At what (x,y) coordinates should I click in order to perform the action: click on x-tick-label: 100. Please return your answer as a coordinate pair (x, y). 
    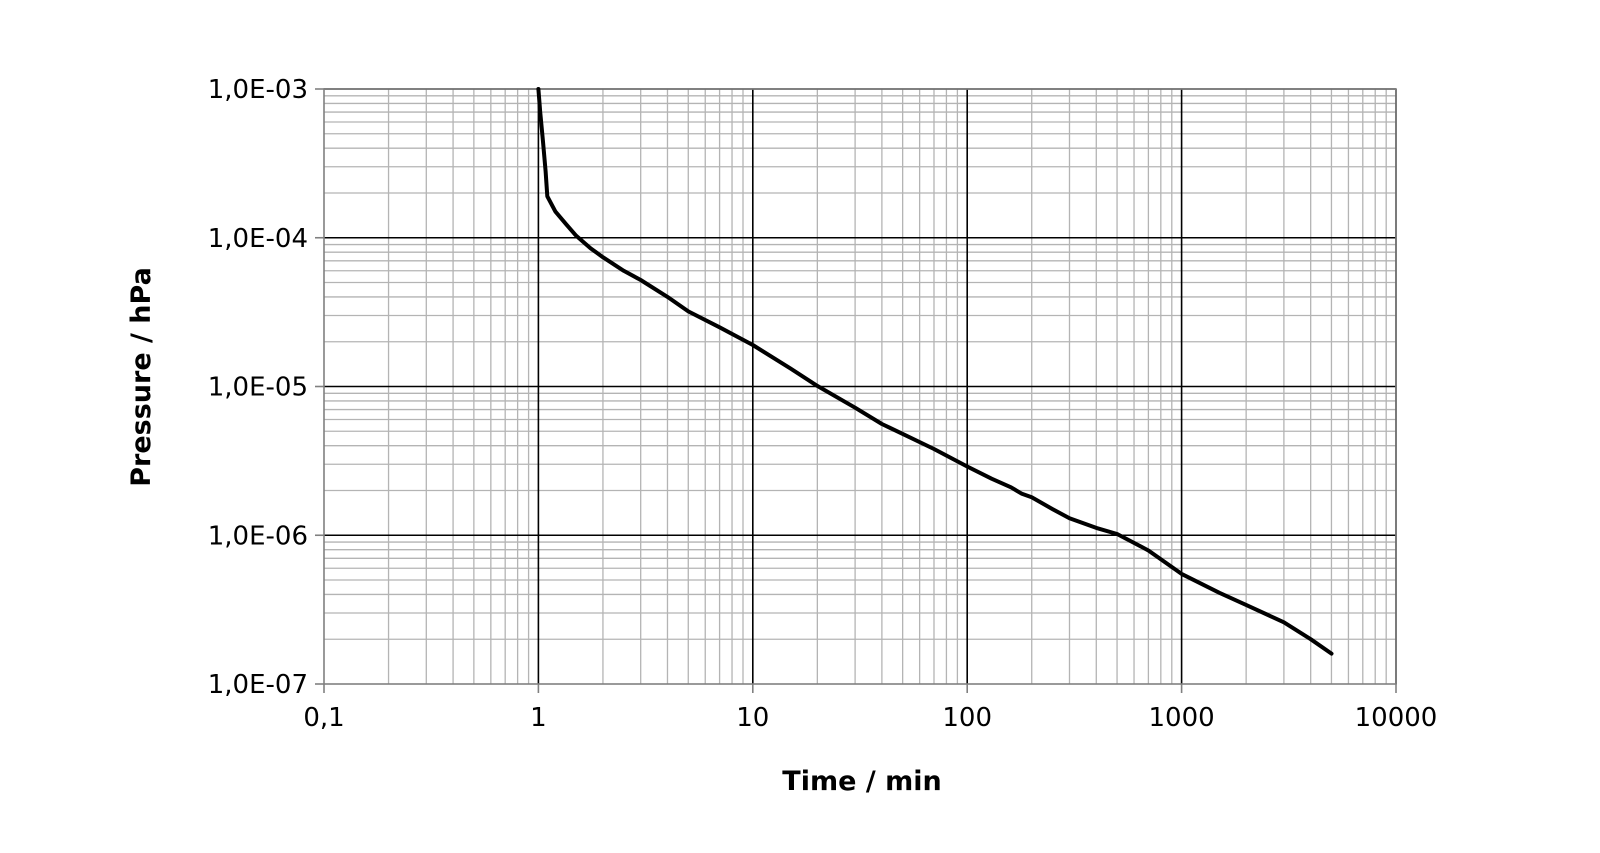
    Looking at the image, I should click on (967, 718).